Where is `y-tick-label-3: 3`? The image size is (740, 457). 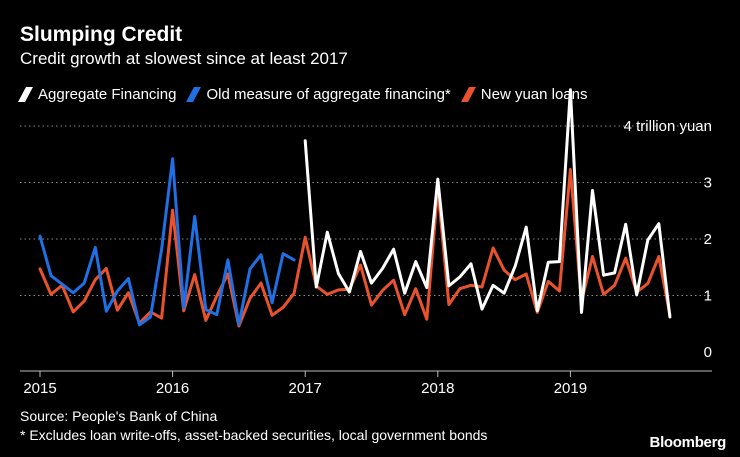 y-tick-label-3: 3 is located at coordinates (708, 183).